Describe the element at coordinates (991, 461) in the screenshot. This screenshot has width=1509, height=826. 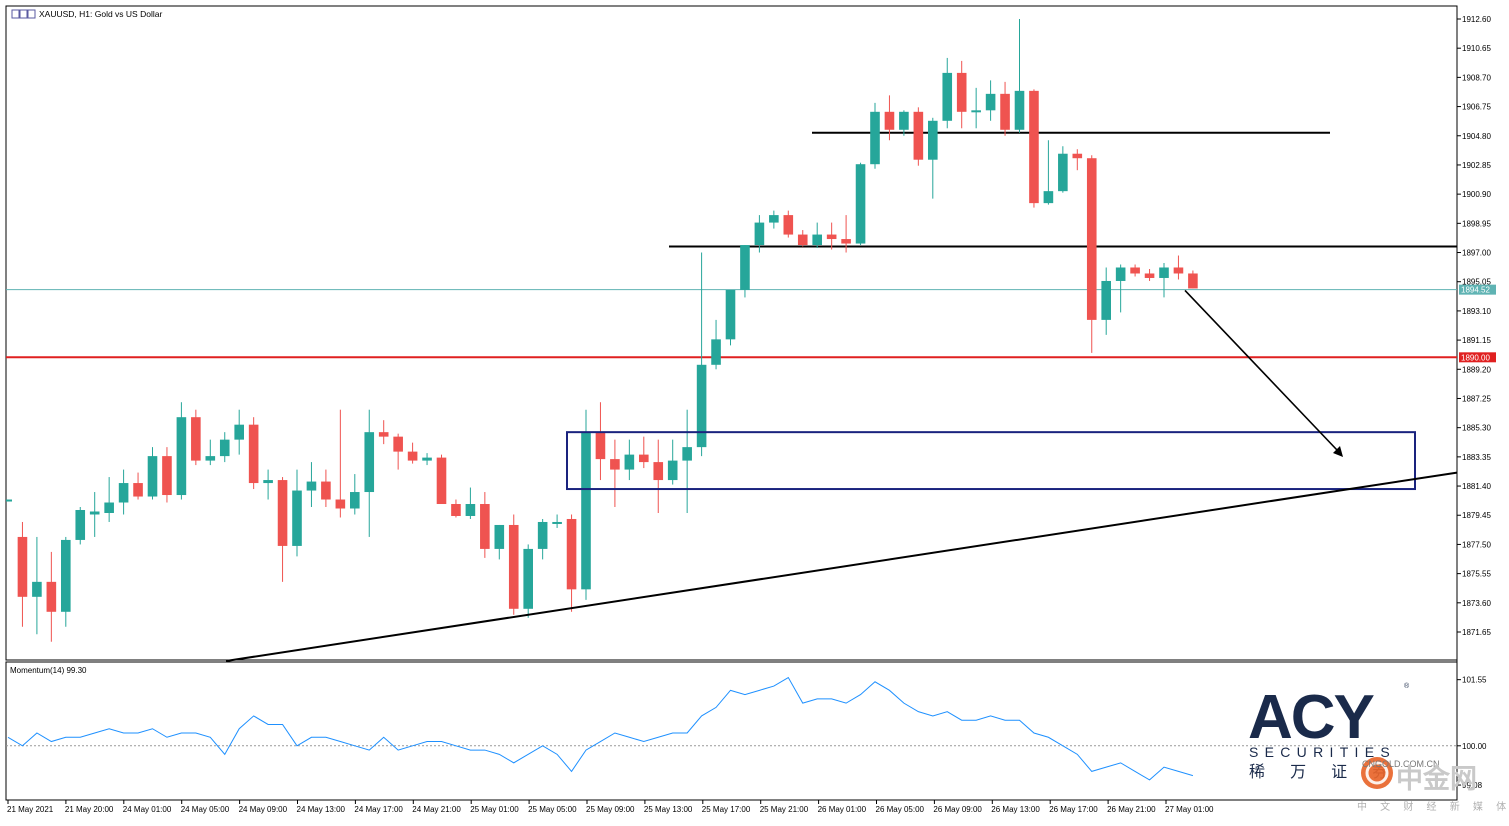
I see `consolidation-zone-box` at that location.